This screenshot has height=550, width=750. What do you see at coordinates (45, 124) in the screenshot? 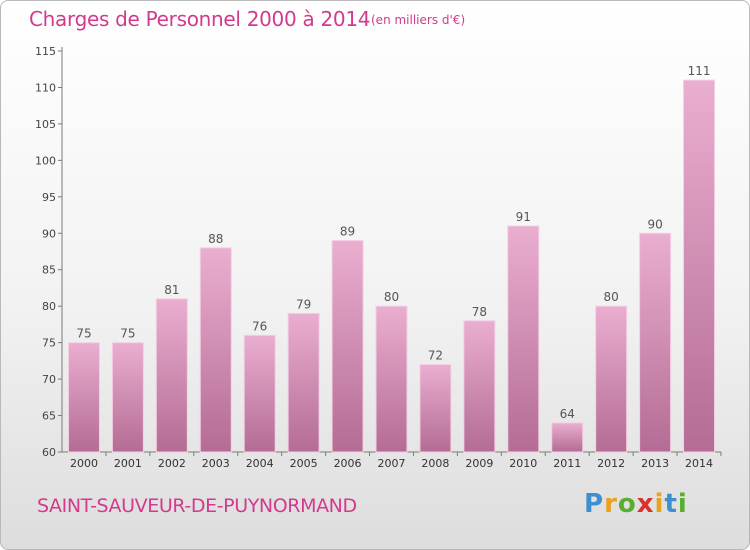
I see `y-tick-label: 105` at bounding box center [45, 124].